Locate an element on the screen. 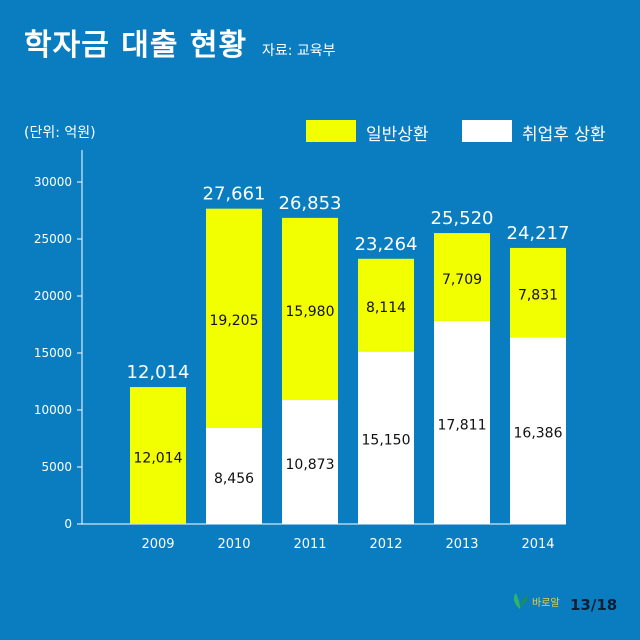 This screenshot has height=640, width=640. y-tick-label: 10000 is located at coordinates (53, 410).